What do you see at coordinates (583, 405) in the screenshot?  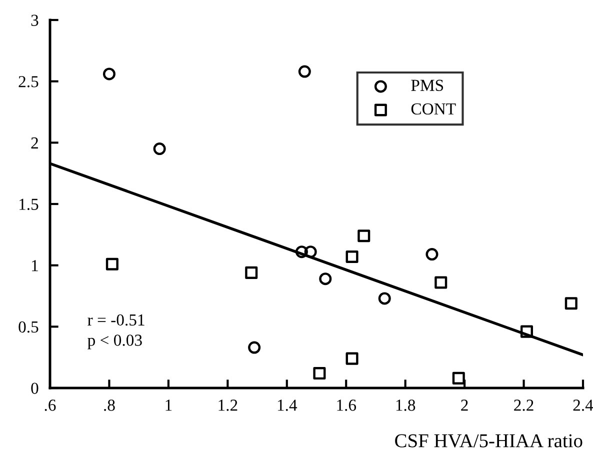 I see `x-tick-label: 2.4` at bounding box center [583, 405].